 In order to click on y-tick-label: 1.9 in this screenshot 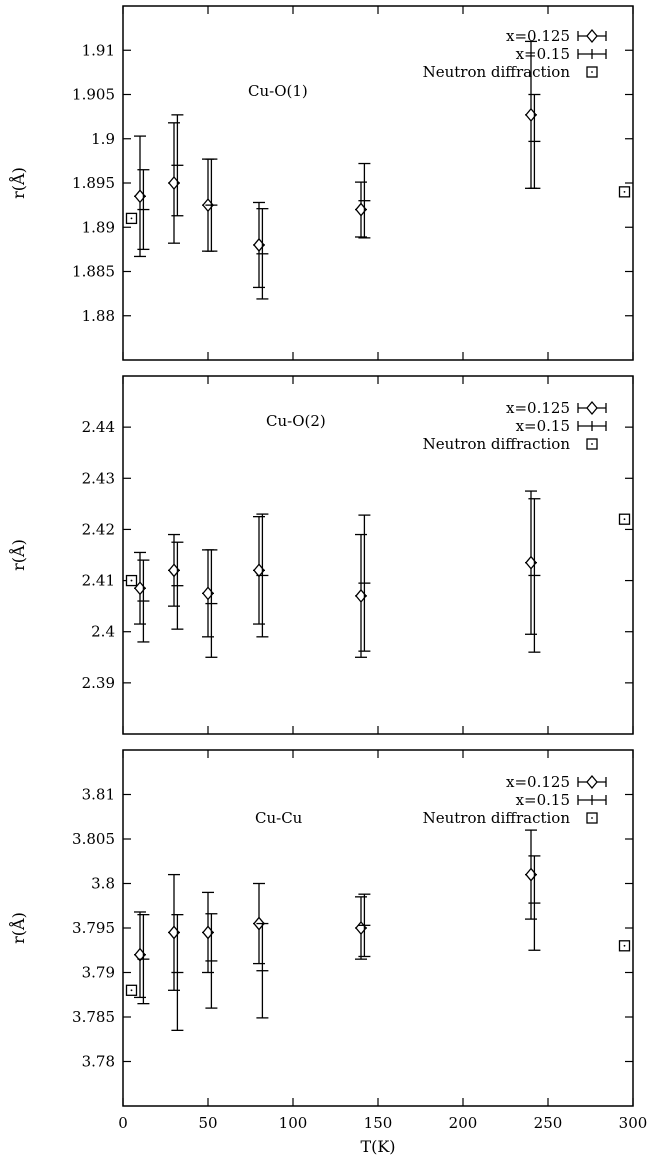, I will do `click(103, 139)`.